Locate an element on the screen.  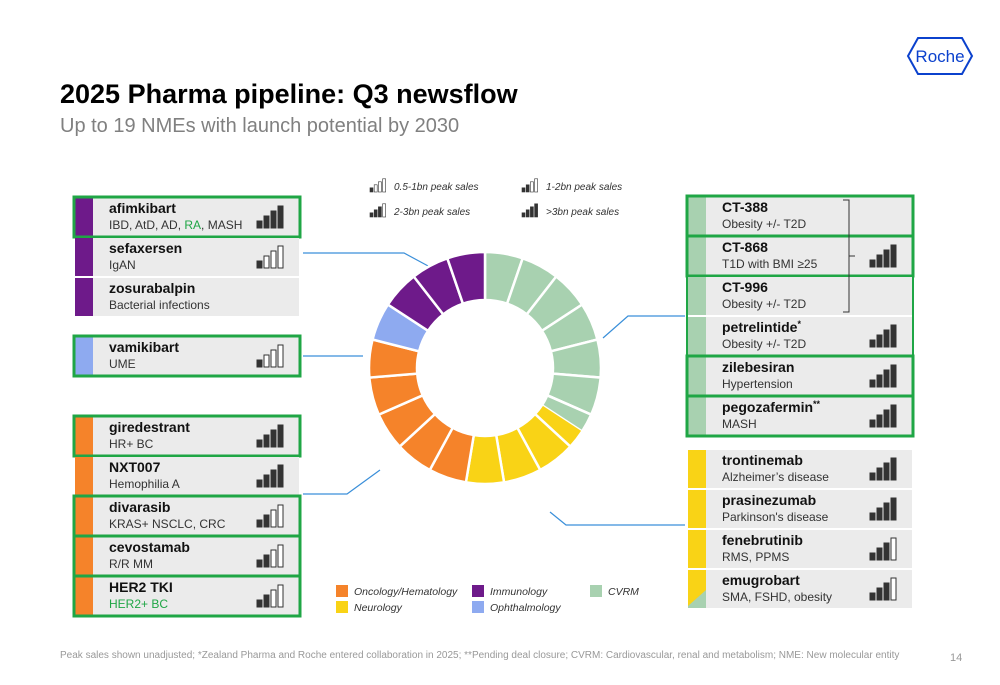
connector is located at coordinates (643, 327).